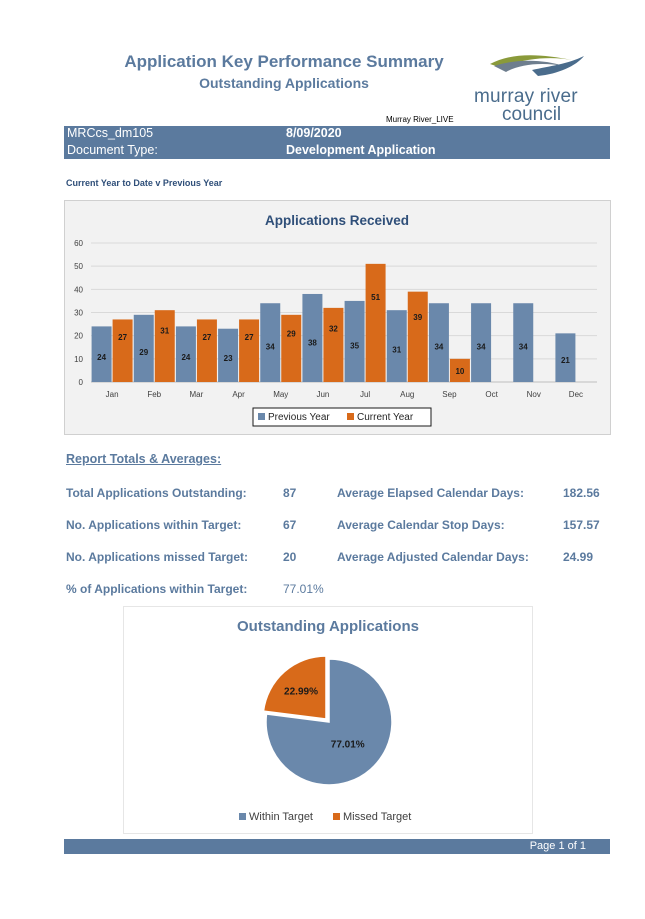 Image resolution: width=645 pixels, height=919 pixels. What do you see at coordinates (78, 359) in the screenshot?
I see `y-tick-label: 10` at bounding box center [78, 359].